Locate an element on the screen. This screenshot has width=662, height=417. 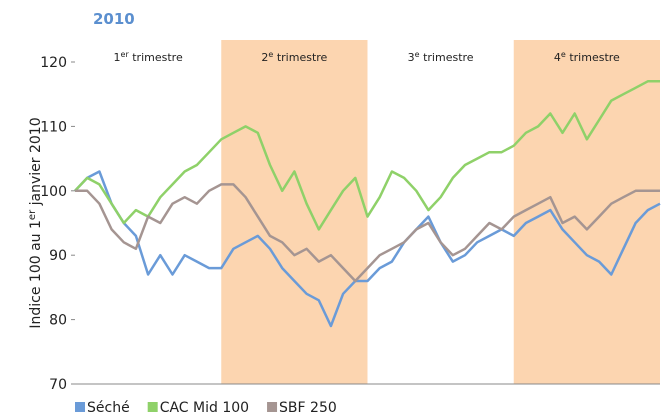
y-label-sup: er is located at coordinates (32, 214).